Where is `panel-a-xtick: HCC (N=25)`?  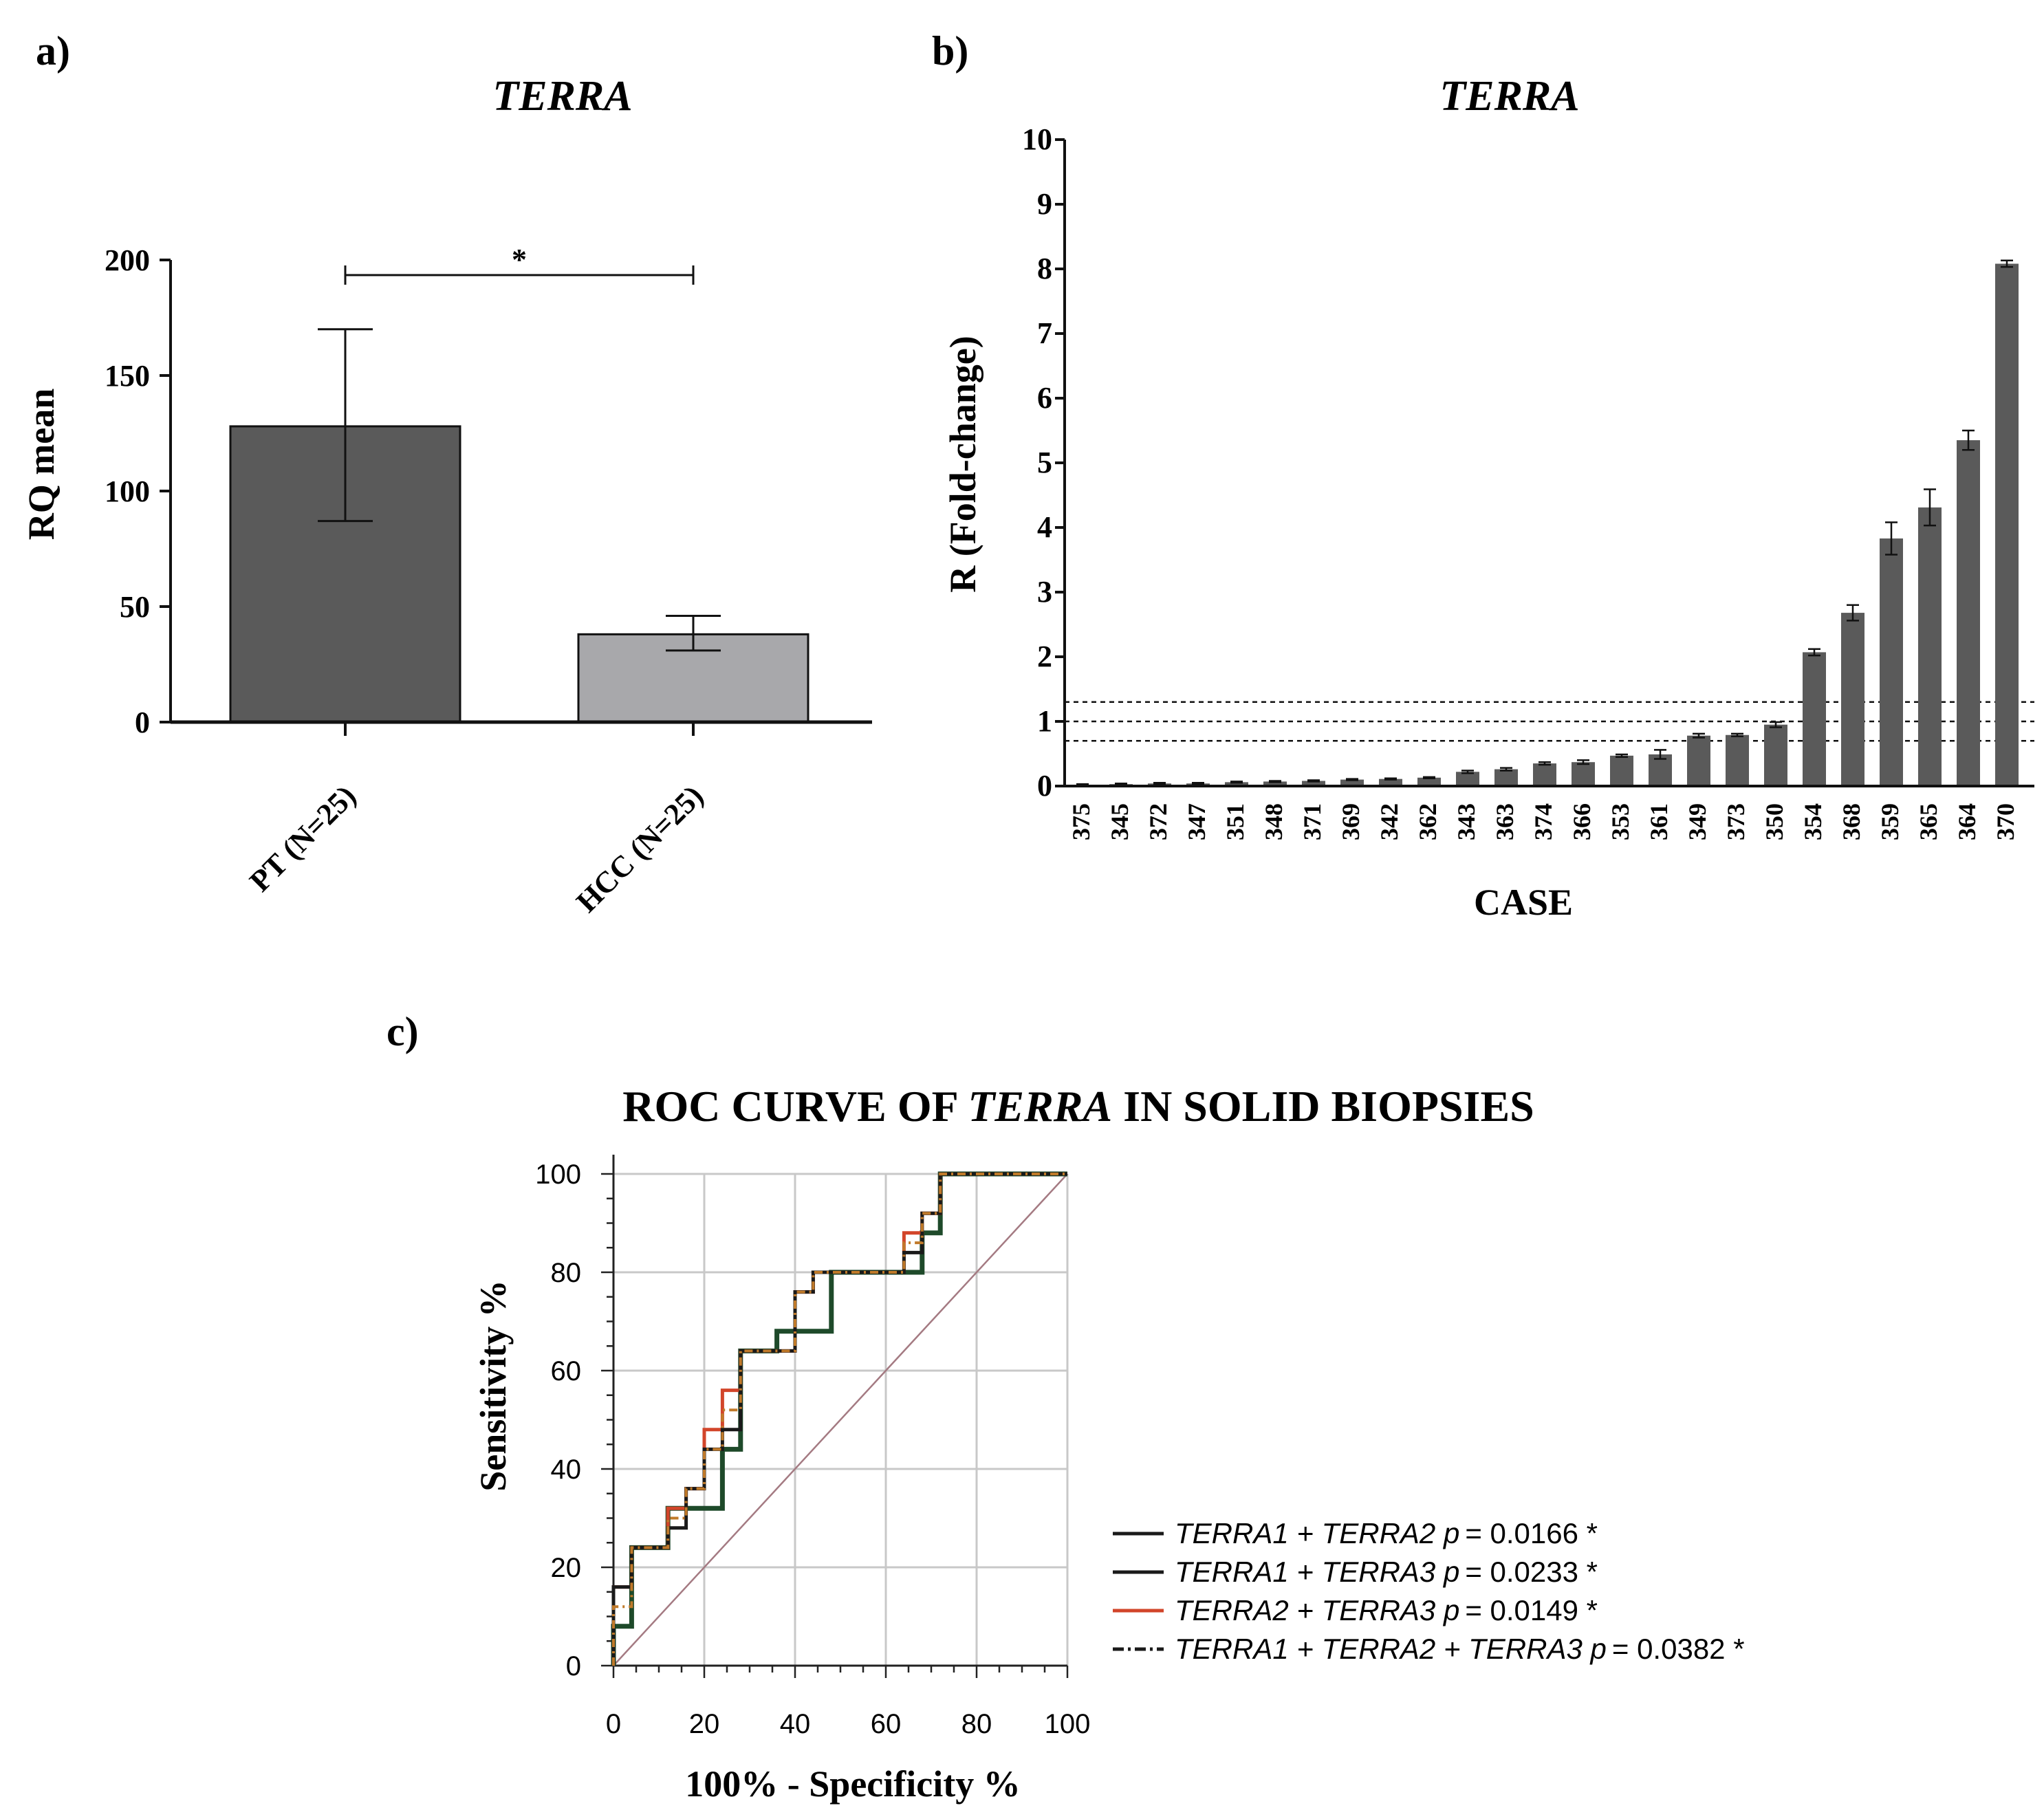 panel-a-xtick: HCC (N=25) is located at coordinates (639, 848).